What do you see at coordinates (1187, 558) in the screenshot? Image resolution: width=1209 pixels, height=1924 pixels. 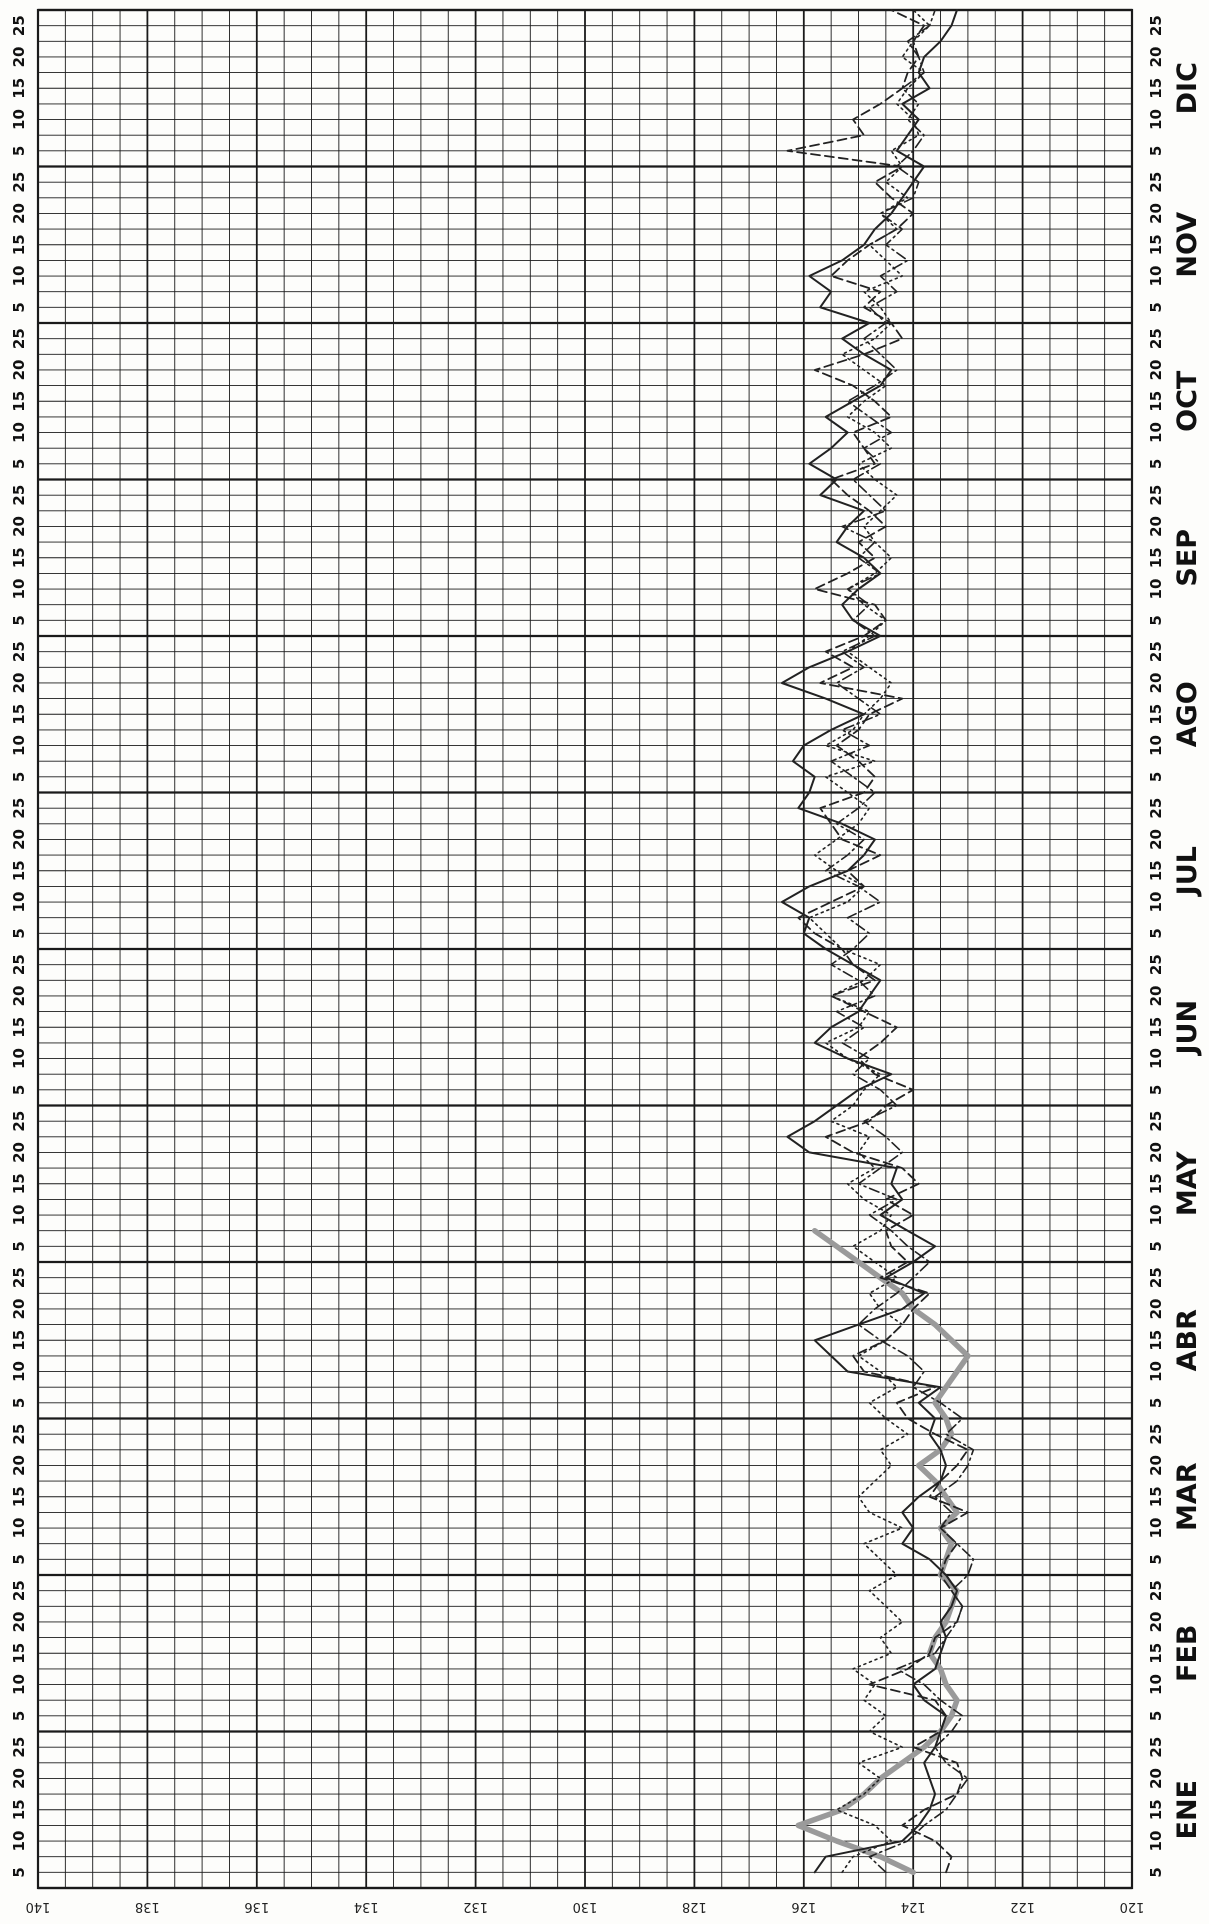 I see `month-label-sep: SEP` at bounding box center [1187, 558].